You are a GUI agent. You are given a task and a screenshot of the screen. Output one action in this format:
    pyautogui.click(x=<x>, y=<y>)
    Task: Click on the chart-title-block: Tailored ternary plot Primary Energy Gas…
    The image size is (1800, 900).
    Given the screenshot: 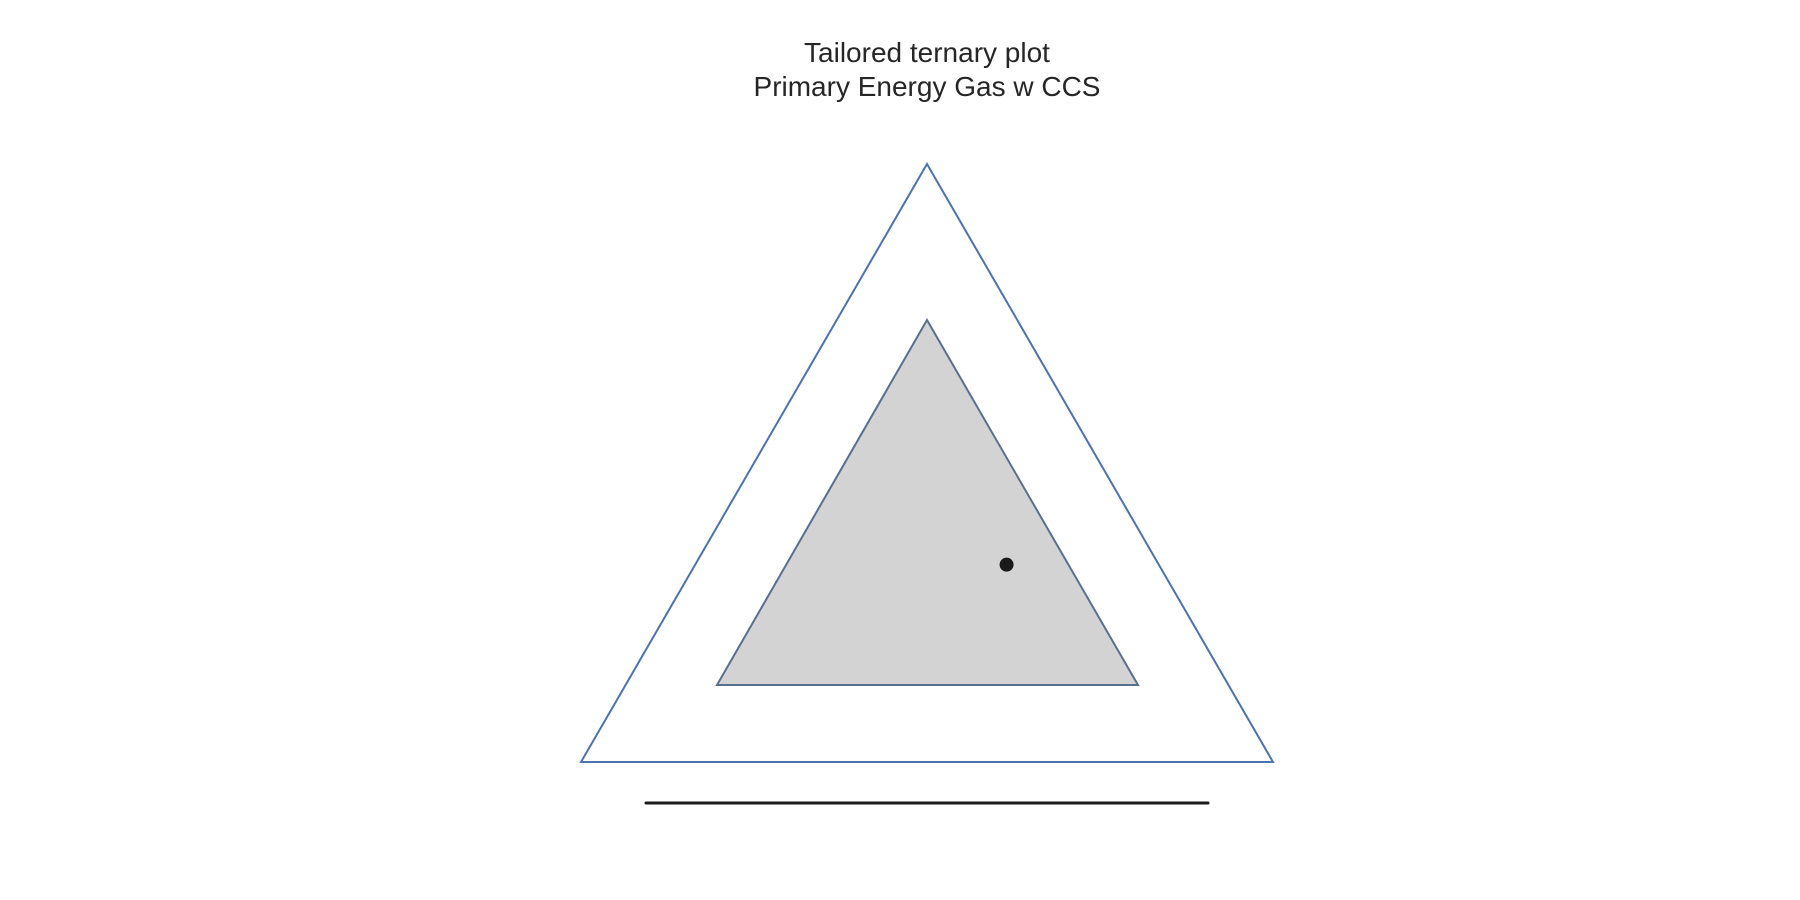 What is the action you would take?
    pyautogui.click(x=900, y=70)
    